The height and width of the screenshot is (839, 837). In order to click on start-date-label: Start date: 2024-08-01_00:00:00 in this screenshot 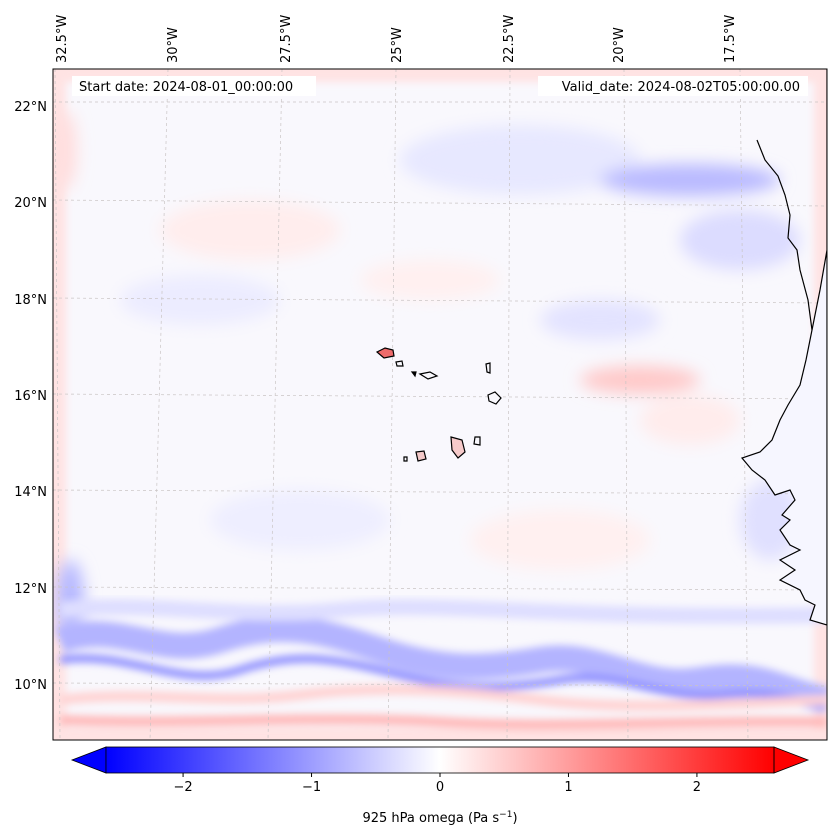, I will do `click(186, 87)`.